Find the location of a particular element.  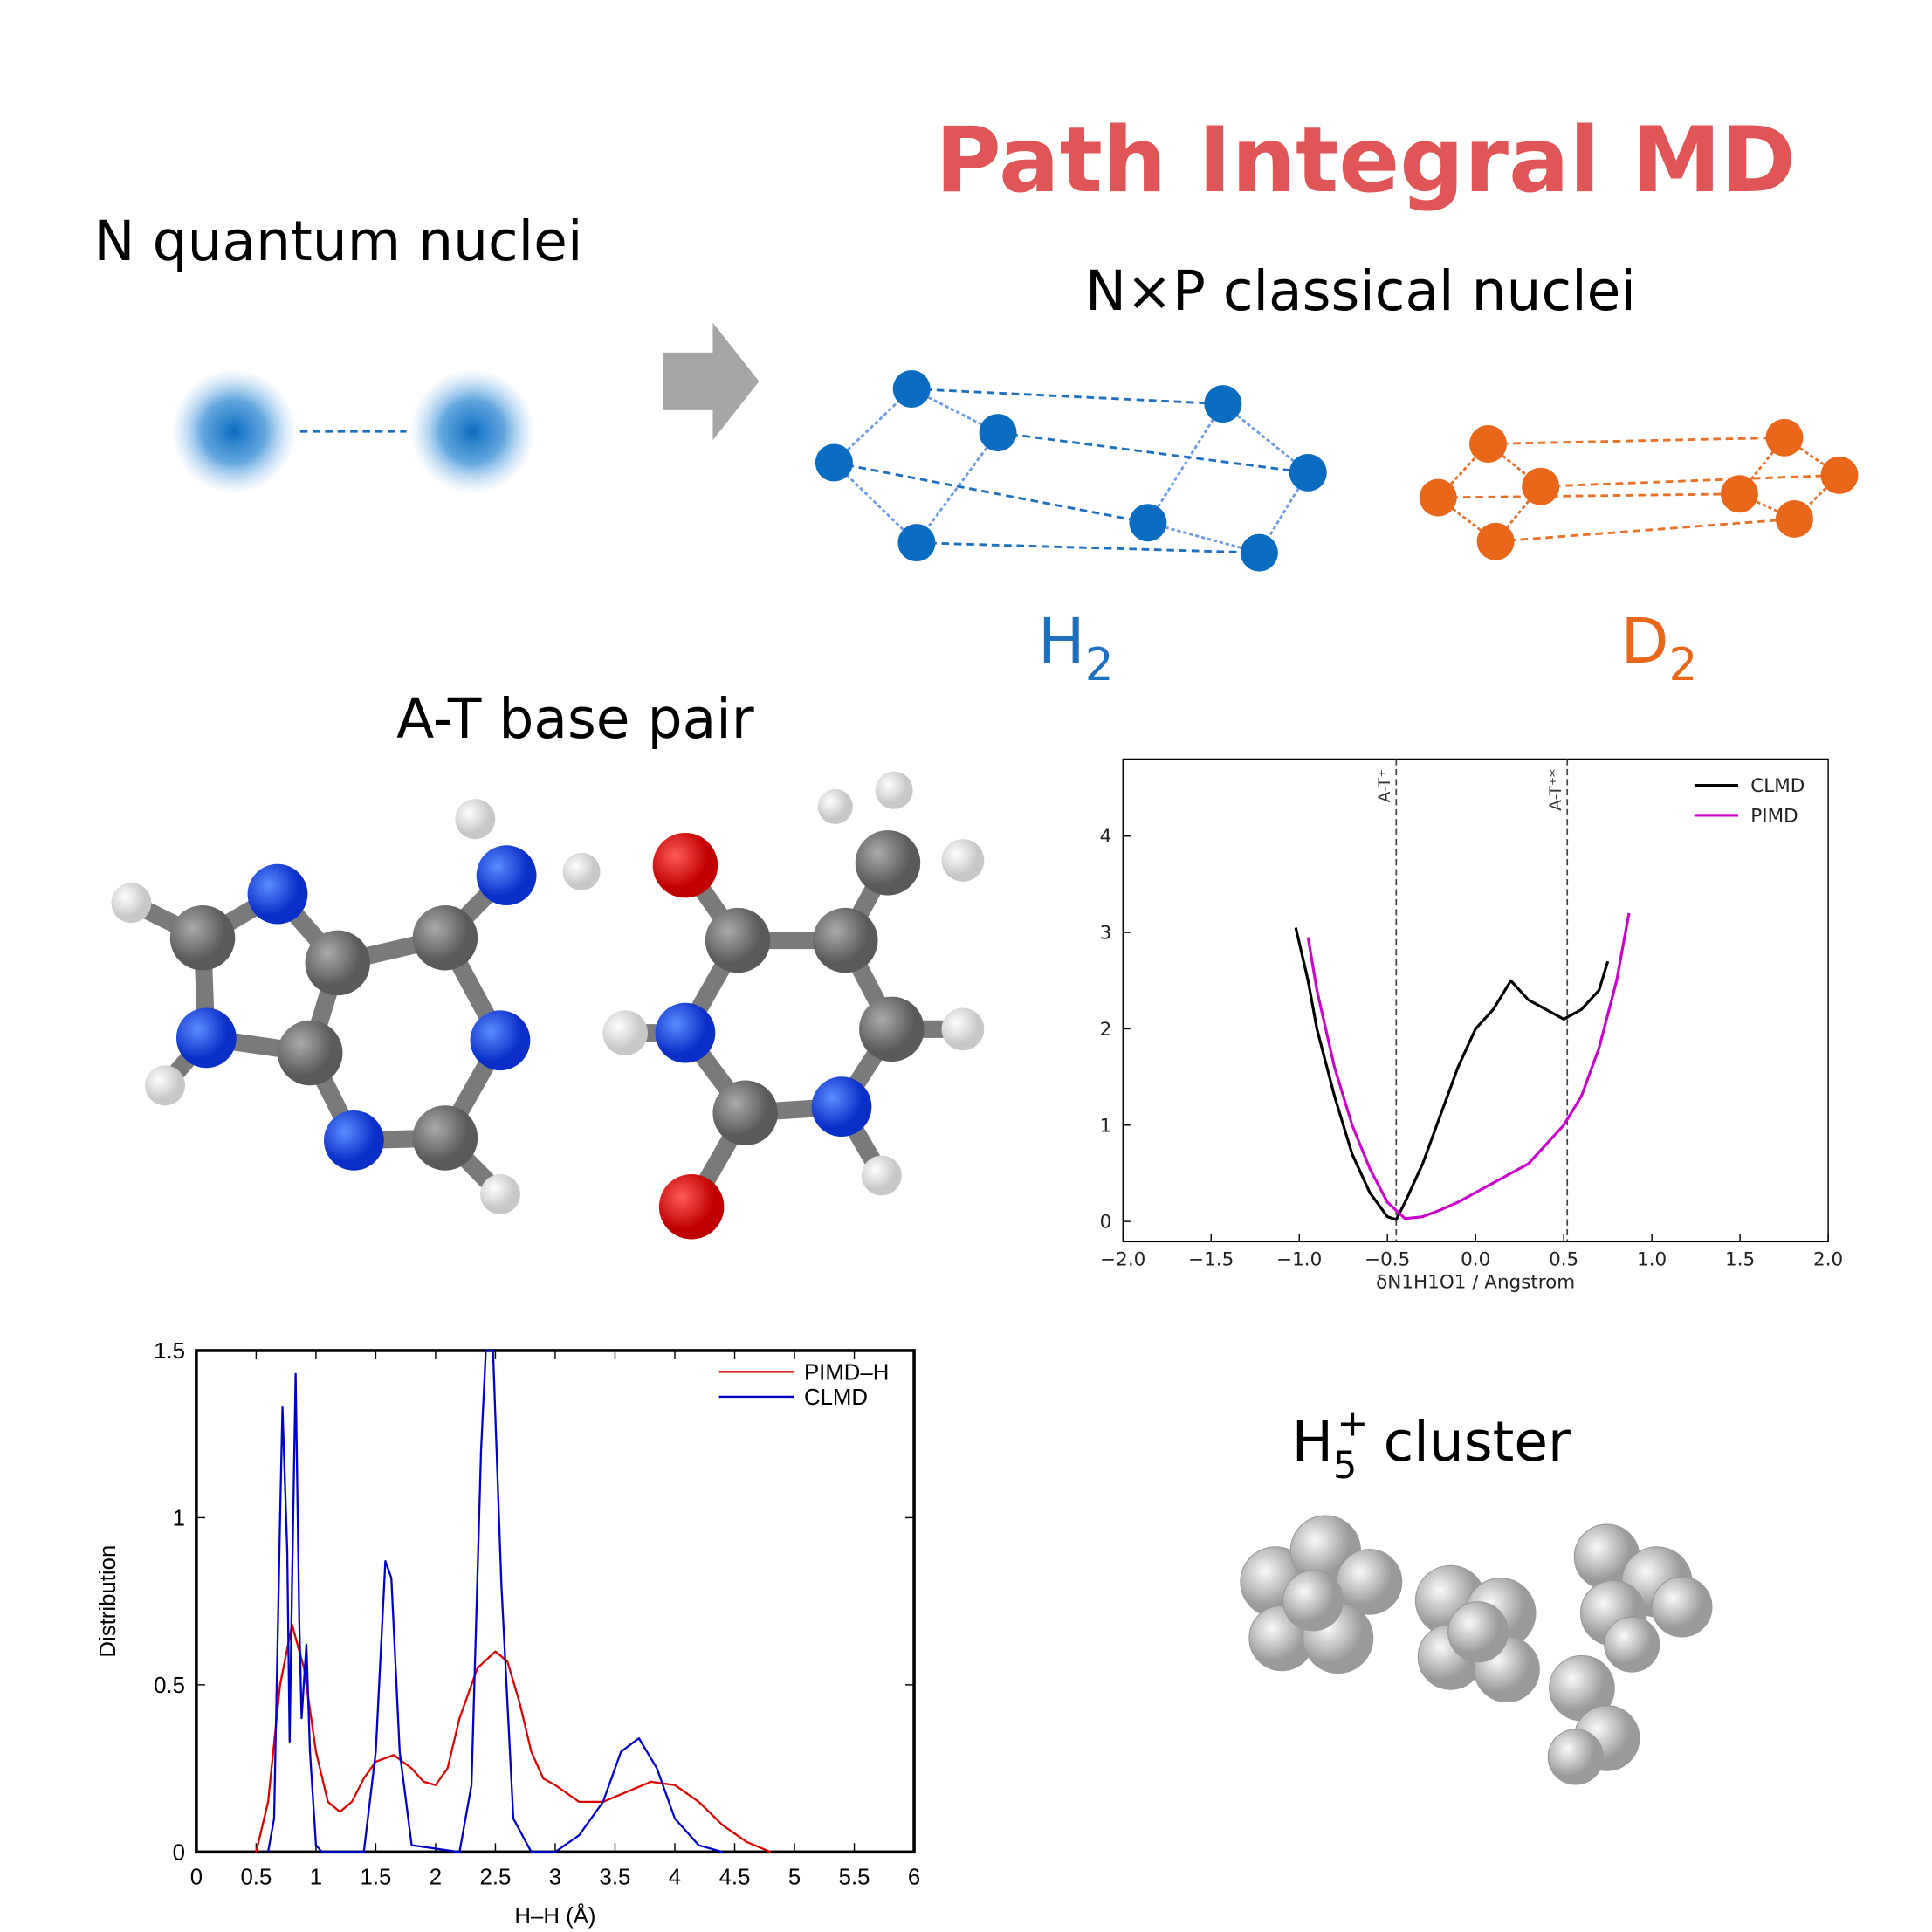

x-tick-label: −1.0 is located at coordinates (1299, 1260).